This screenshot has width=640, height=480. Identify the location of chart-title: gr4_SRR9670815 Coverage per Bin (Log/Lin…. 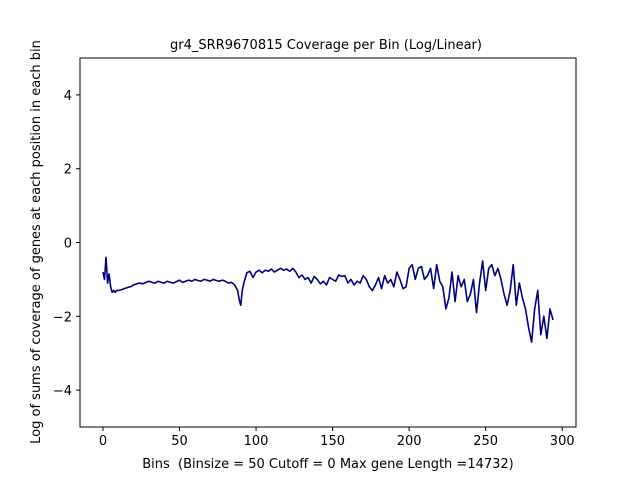
(326, 45).